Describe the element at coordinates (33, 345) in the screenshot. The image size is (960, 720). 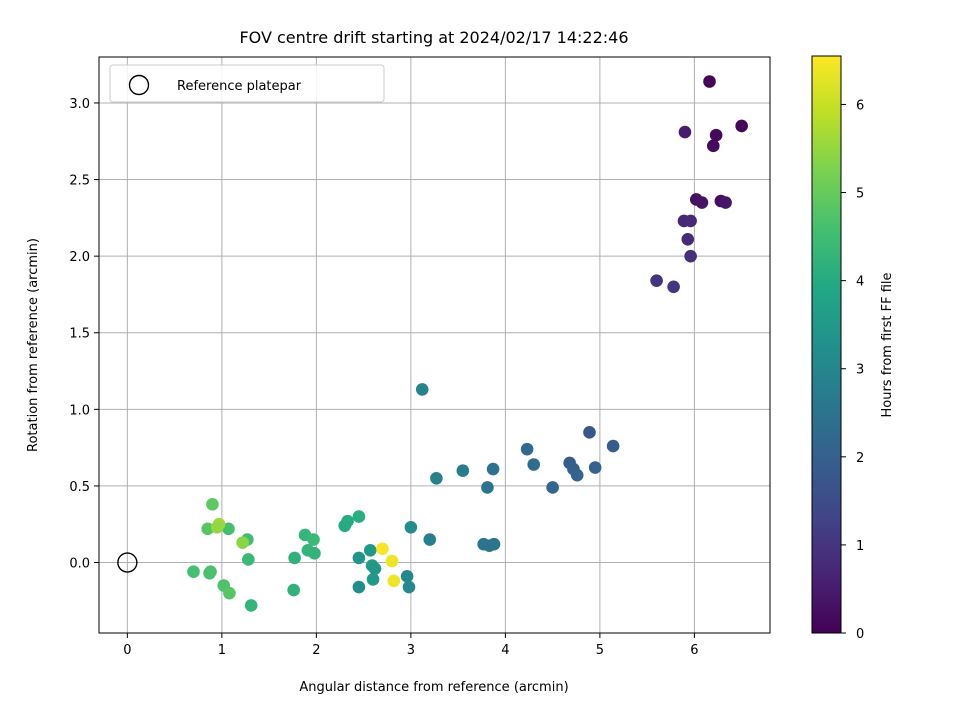
I see `y-axis-label: Rotation from reference (arcmin)` at that location.